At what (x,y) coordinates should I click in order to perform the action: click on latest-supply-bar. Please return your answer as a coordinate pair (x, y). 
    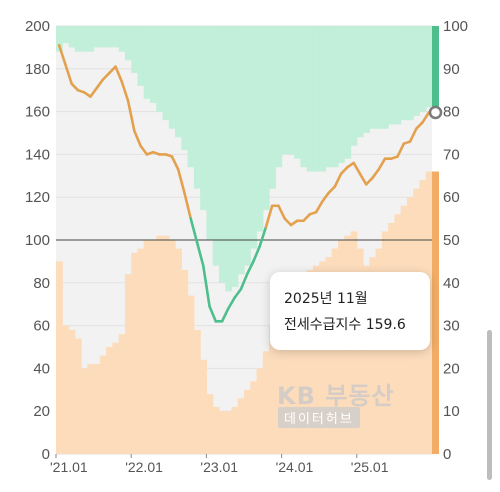
    Looking at the image, I should click on (435, 312).